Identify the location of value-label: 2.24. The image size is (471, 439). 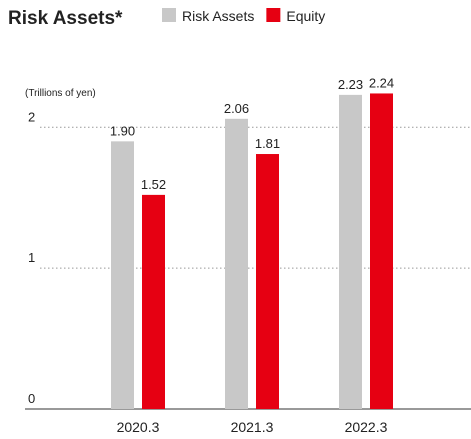
(381, 82).